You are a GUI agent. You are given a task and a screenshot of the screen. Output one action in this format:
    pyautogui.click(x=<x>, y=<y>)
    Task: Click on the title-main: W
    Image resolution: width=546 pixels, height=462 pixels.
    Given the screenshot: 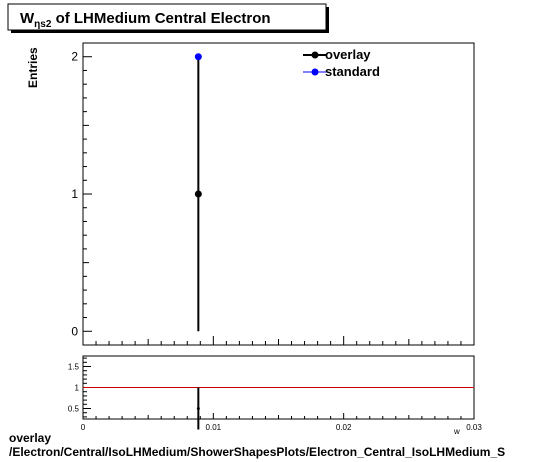 What is the action you would take?
    pyautogui.click(x=27, y=18)
    